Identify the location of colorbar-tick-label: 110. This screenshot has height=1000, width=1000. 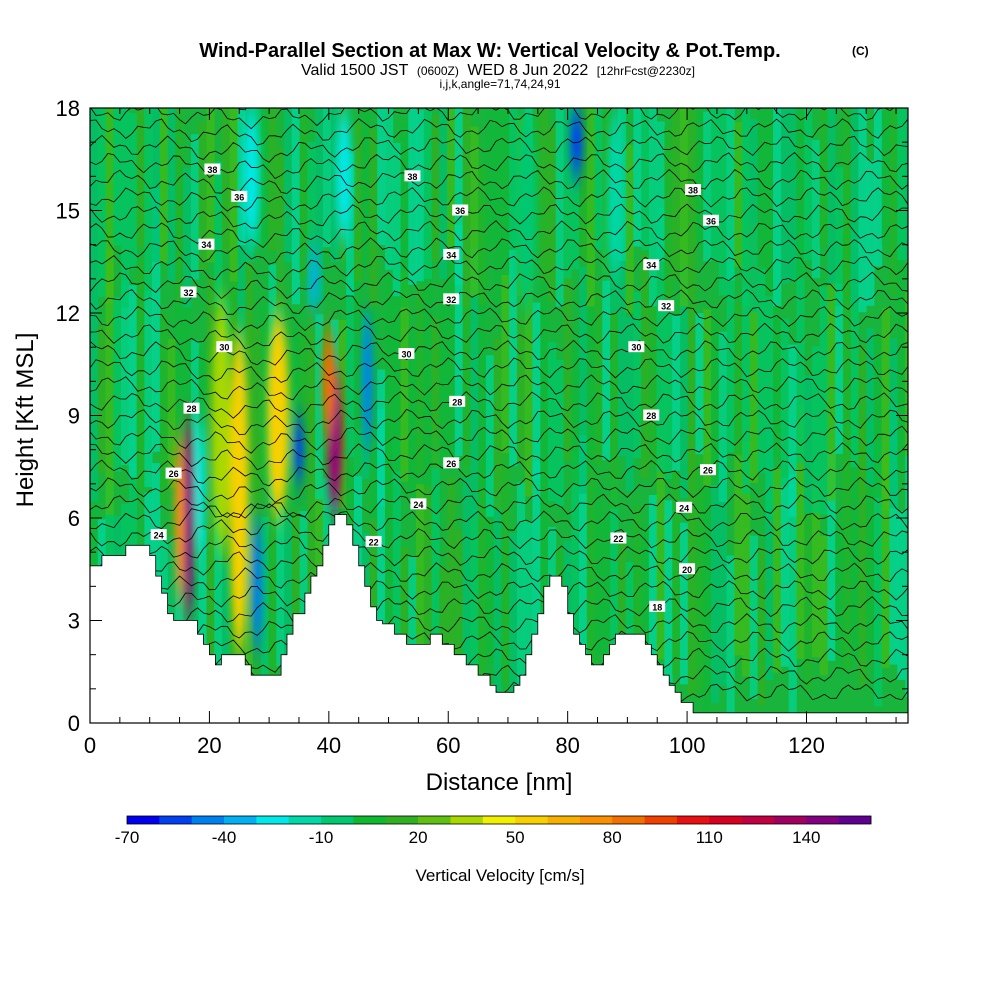
(709, 837).